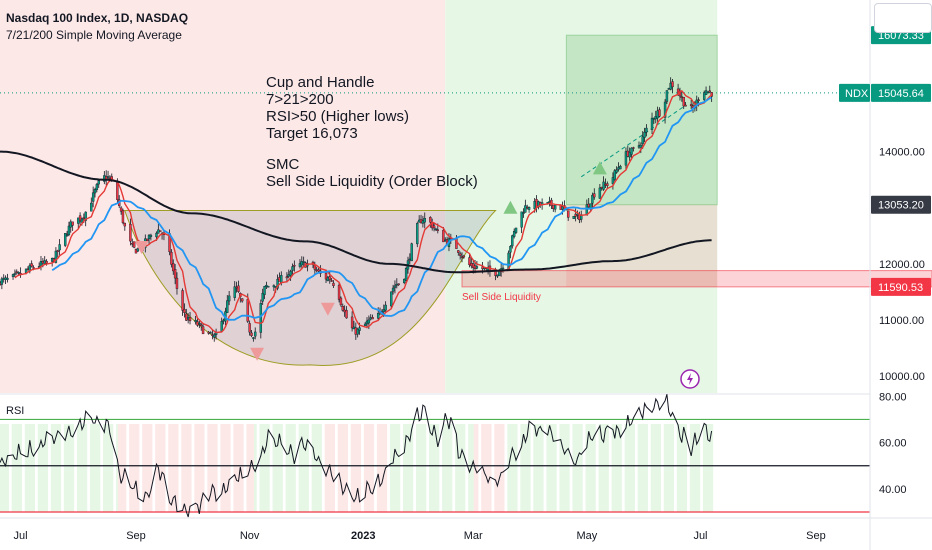 Image resolution: width=932 pixels, height=550 pixels. Describe the element at coordinates (372, 181) in the screenshot. I see `note-line-7: Sell Side Liquidity (Order Block)` at that location.